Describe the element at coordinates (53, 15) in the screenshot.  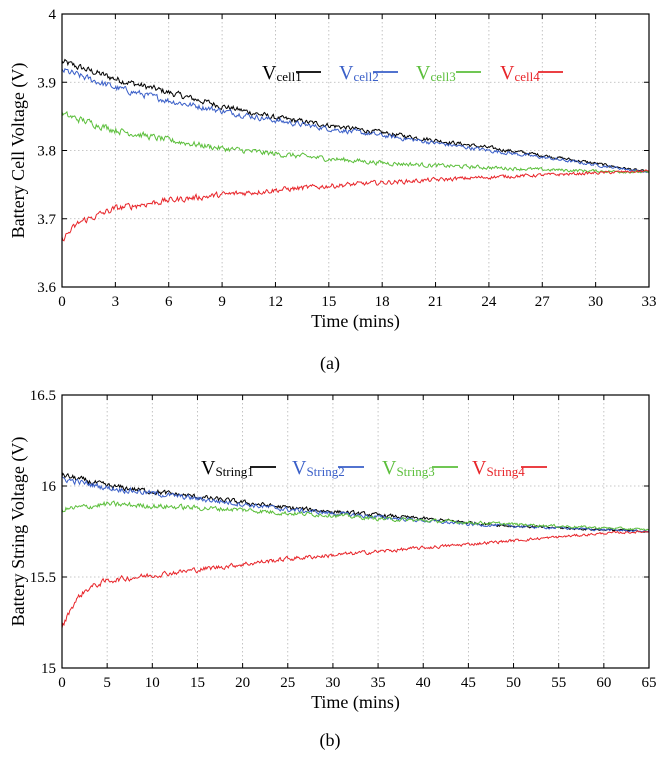
I see `y-tick-label: 4` at that location.